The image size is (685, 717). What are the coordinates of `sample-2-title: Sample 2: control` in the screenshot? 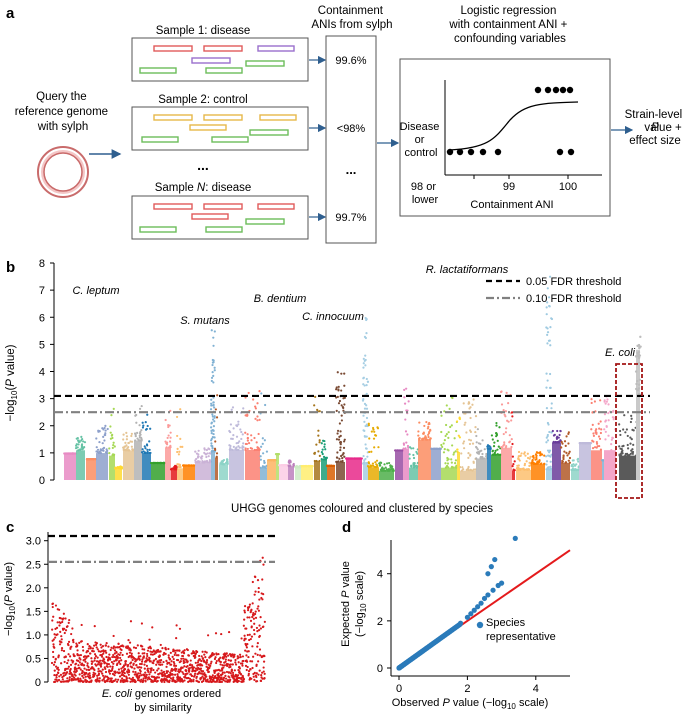 It's located at (203, 100).